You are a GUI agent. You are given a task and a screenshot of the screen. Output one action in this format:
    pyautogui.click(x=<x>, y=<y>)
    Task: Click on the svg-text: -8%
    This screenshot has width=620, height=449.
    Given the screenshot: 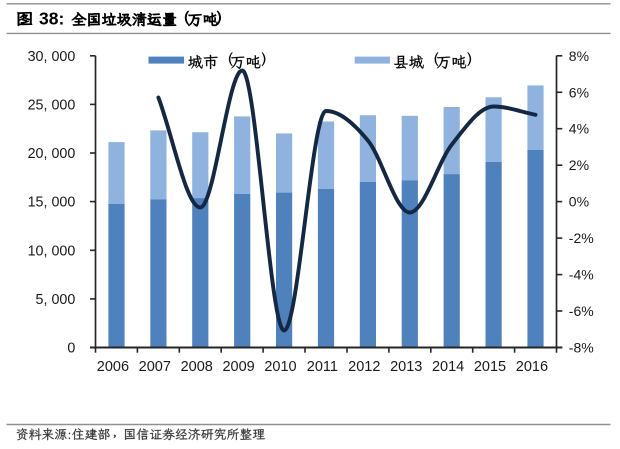 What is the action you would take?
    pyautogui.click(x=581, y=348)
    